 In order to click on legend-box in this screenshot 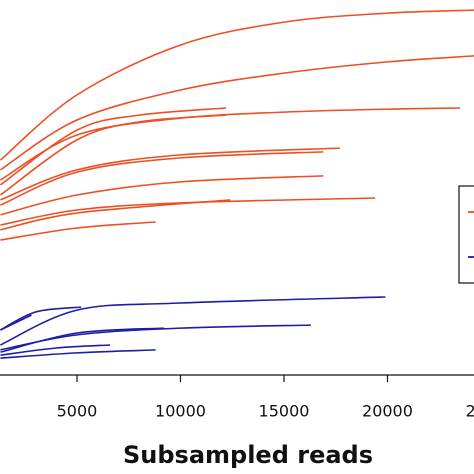, I will do `click(466, 234)`.